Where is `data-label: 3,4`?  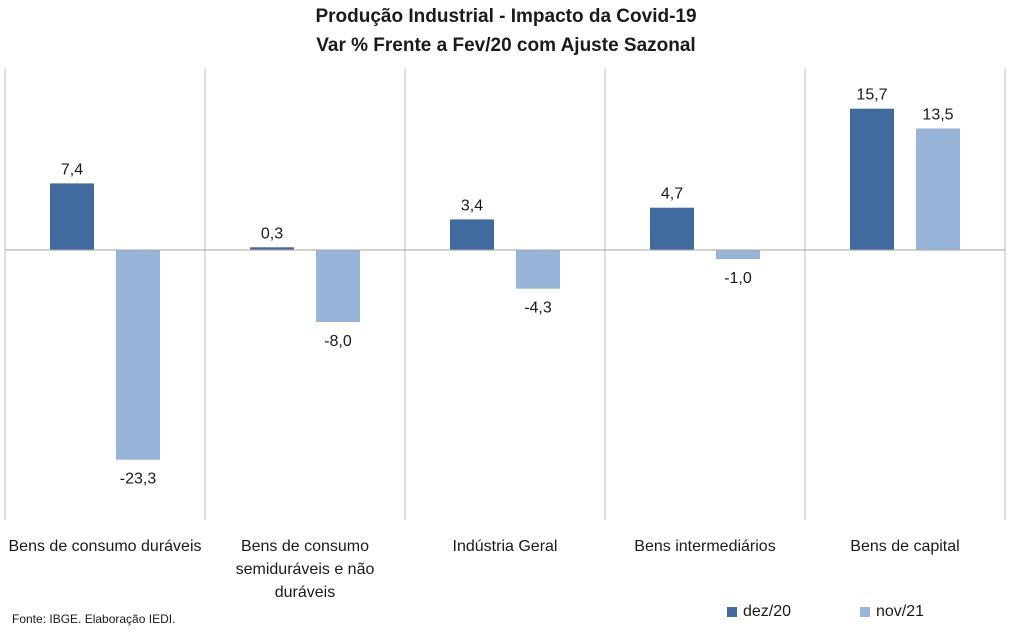
data-label: 3,4 is located at coordinates (472, 205).